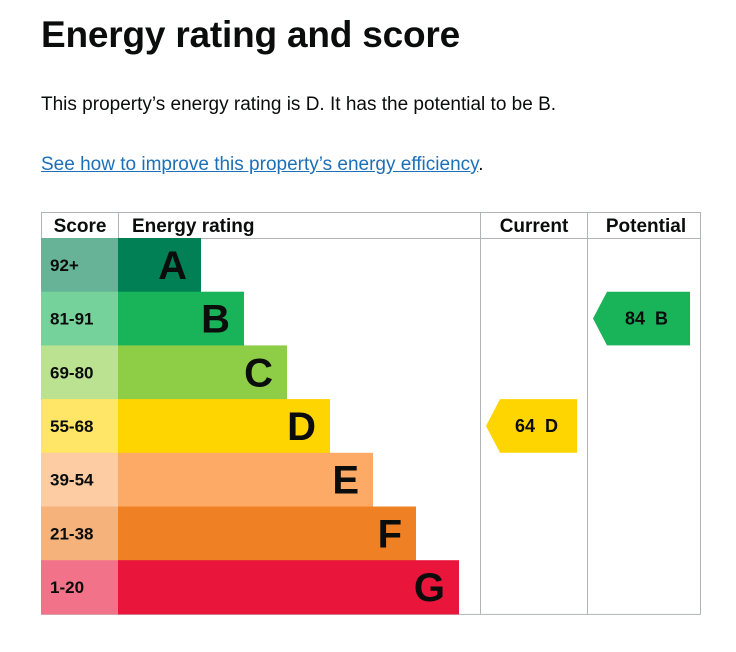  Describe the element at coordinates (80, 226) in the screenshot. I see `column-header: Score` at that location.